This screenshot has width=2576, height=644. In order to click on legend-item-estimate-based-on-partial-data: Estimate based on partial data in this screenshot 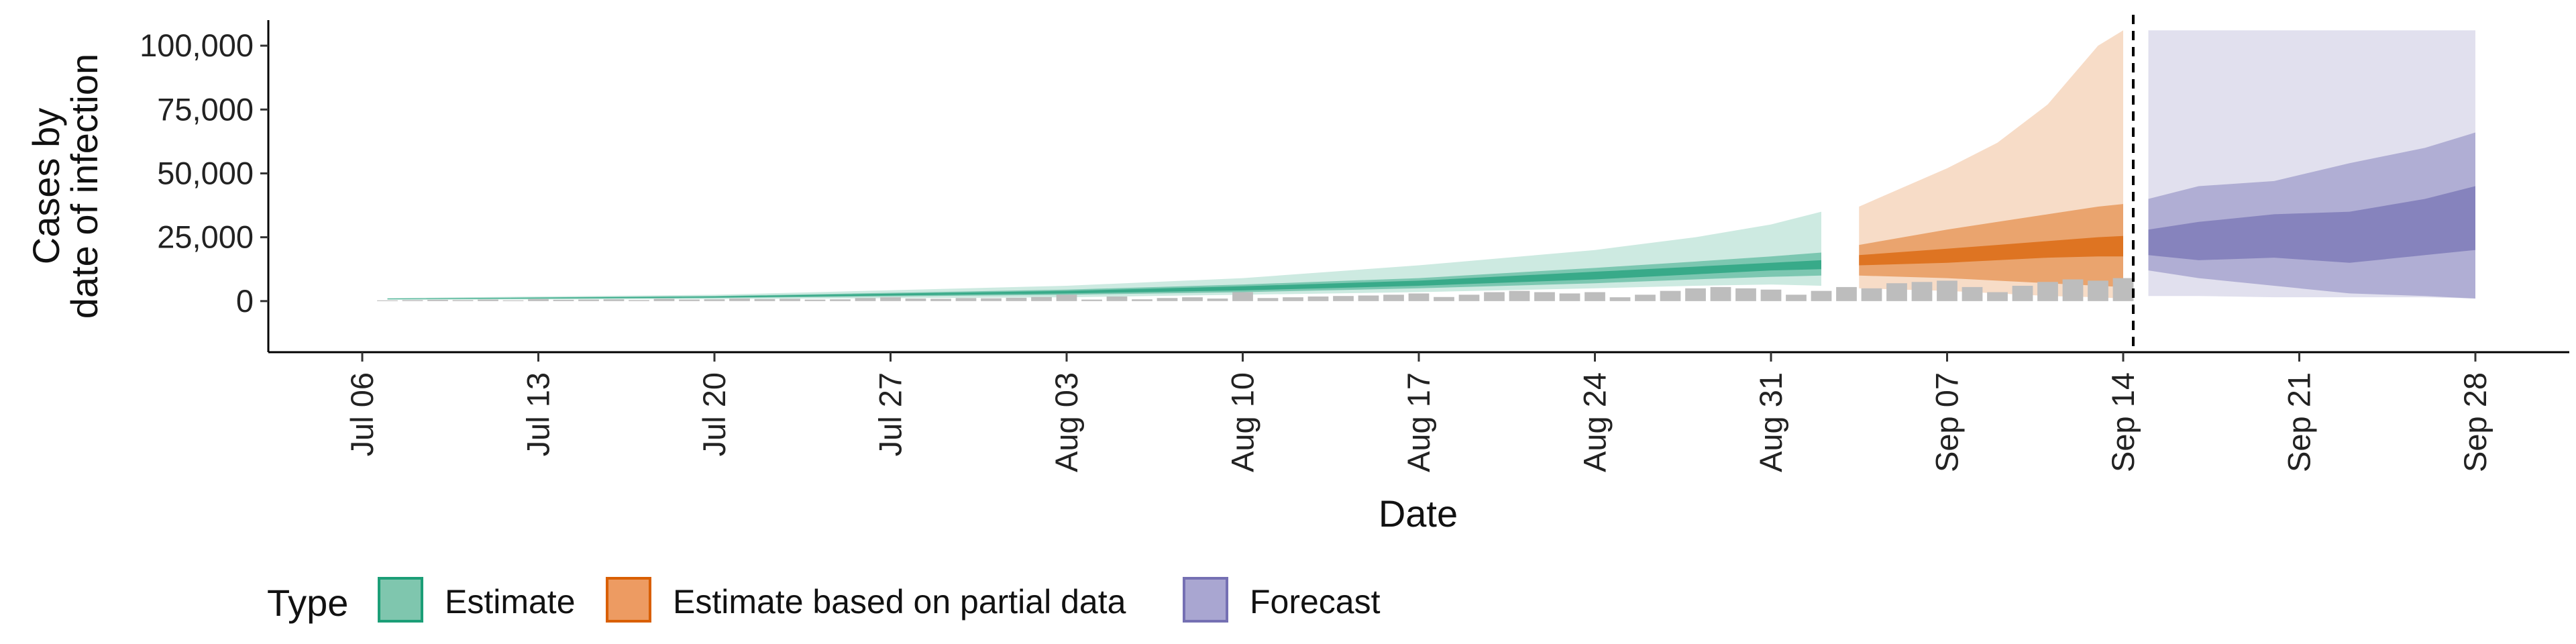, I will do `click(866, 600)`.